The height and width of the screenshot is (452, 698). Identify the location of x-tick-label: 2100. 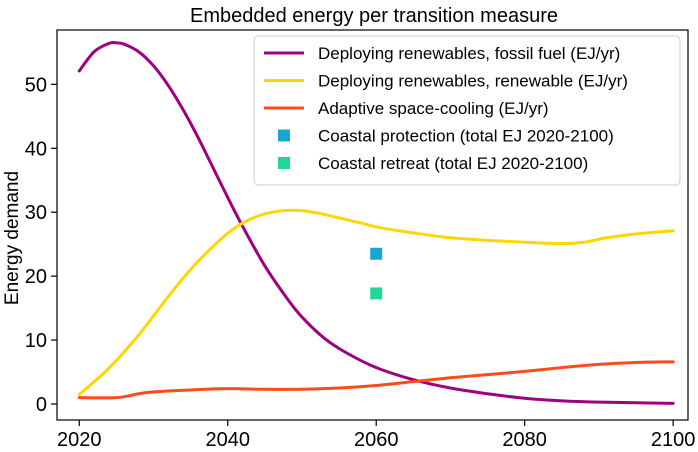
(673, 438).